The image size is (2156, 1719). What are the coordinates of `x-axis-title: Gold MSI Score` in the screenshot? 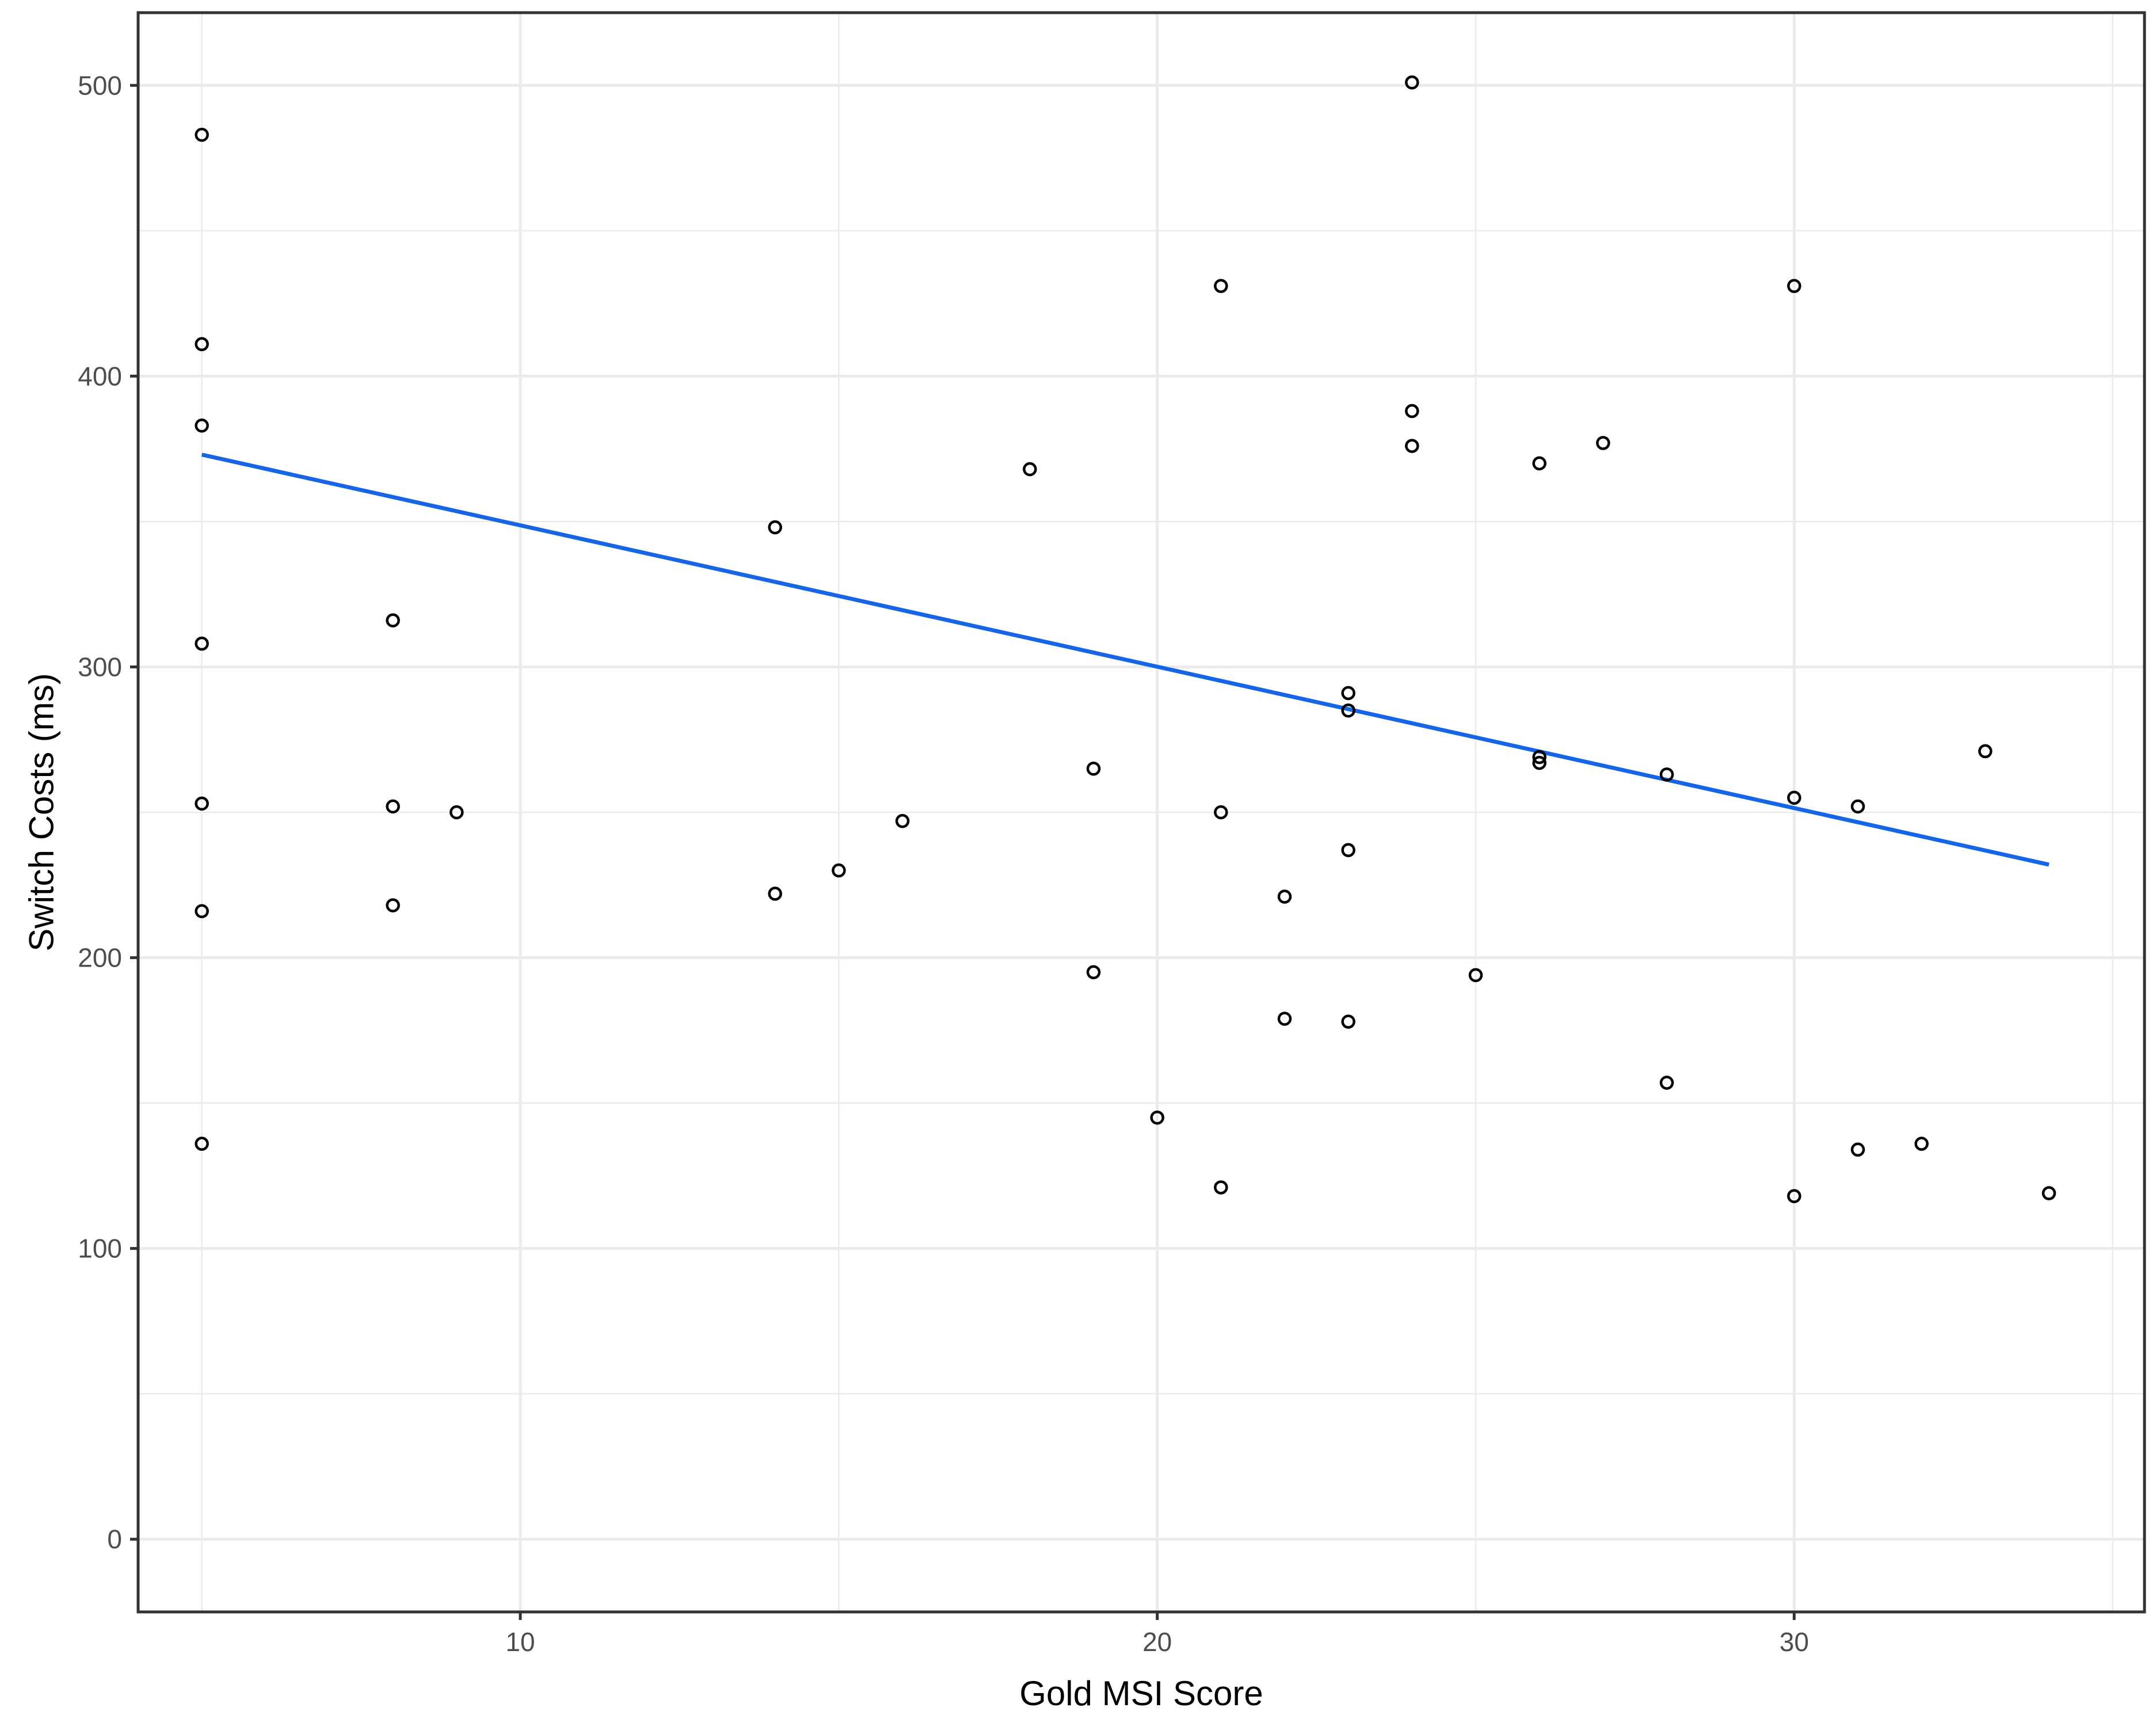 It's located at (1141, 1693).